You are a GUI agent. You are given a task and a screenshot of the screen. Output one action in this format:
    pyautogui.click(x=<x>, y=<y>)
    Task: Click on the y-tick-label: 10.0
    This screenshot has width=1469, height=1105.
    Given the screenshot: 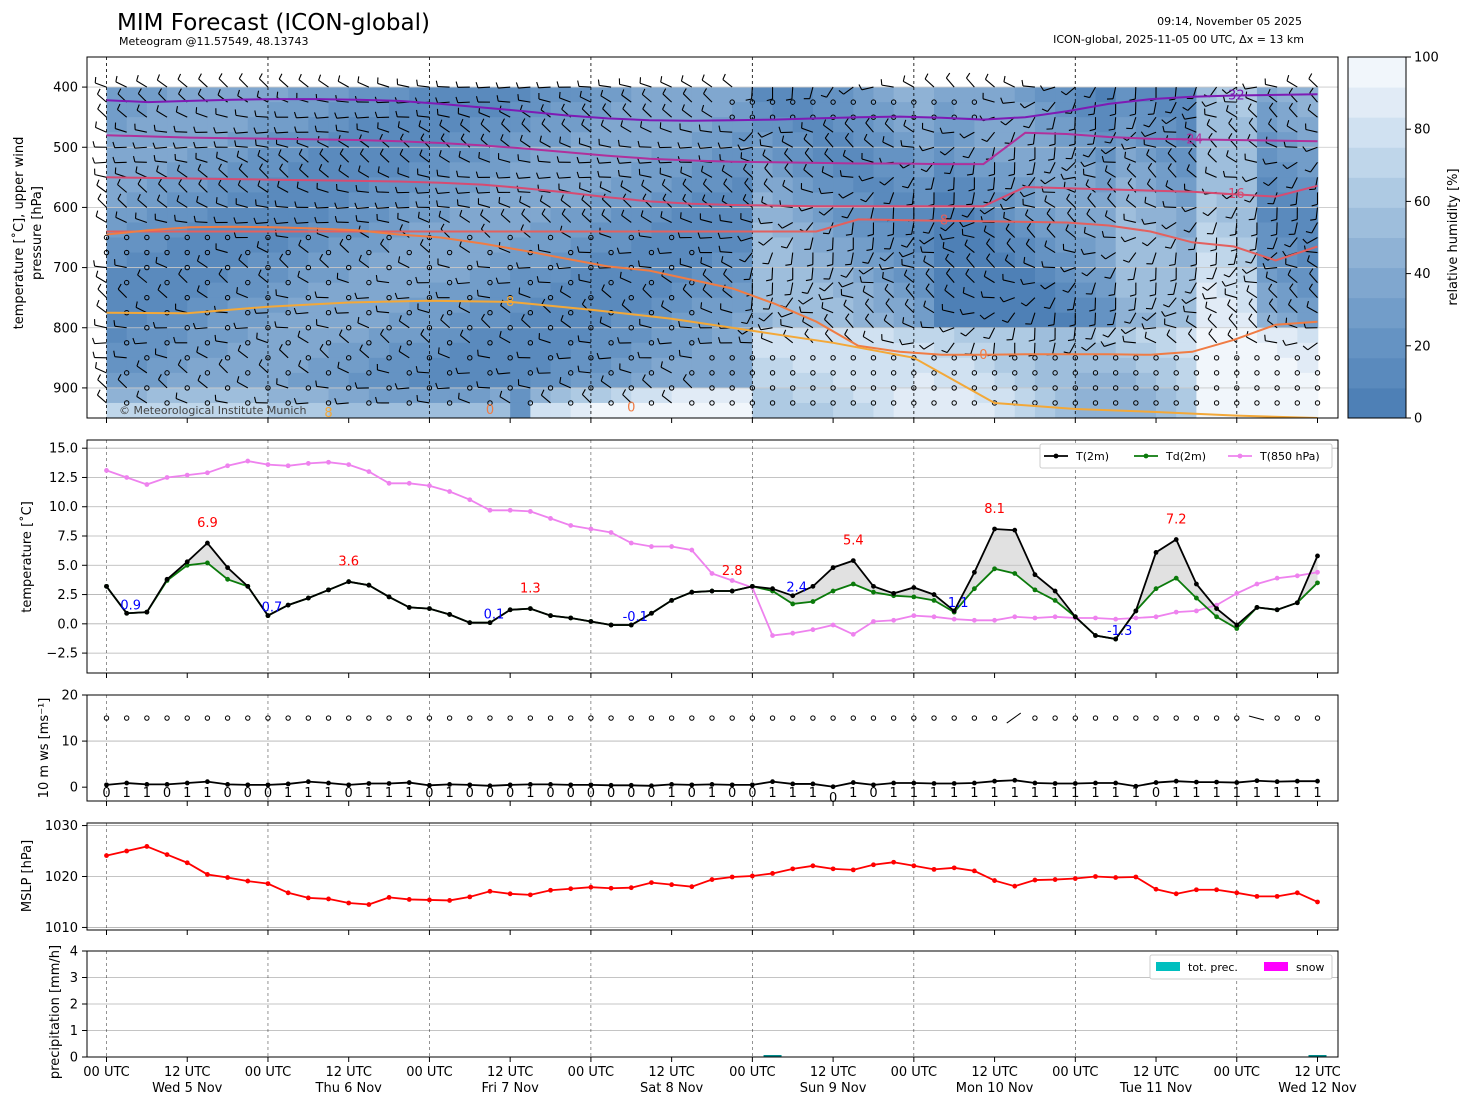 What is the action you would take?
    pyautogui.click(x=63, y=507)
    